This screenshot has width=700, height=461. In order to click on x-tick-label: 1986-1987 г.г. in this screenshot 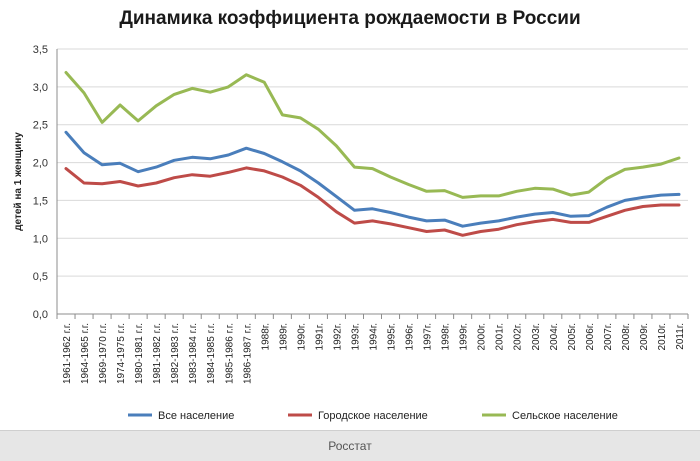, I will do `click(247, 353)`.